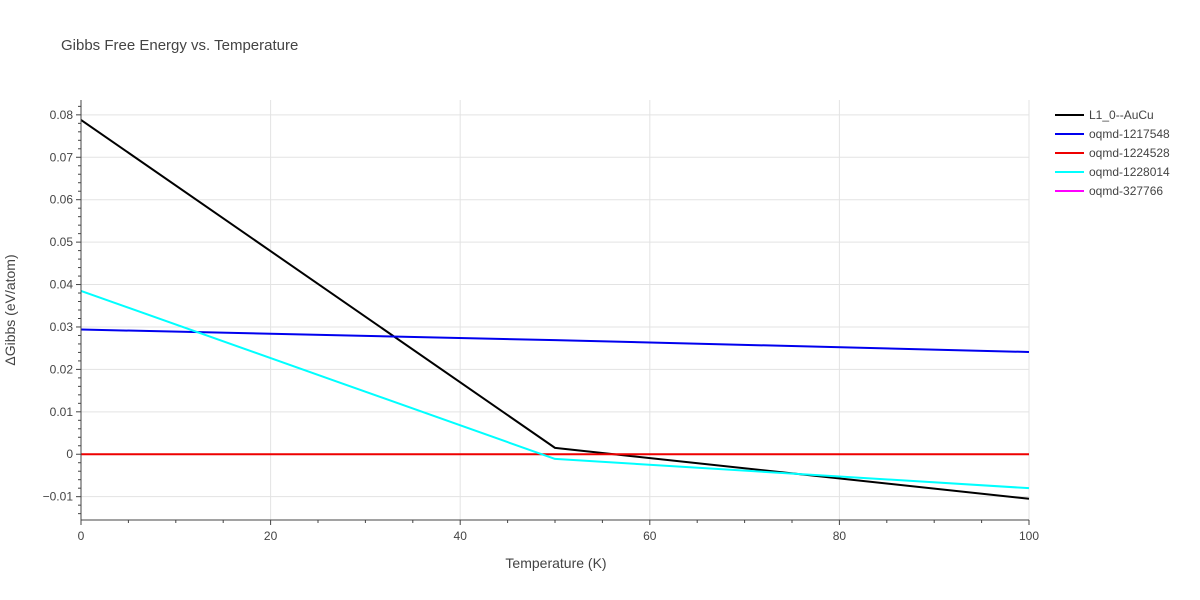  I want to click on y-tick-label: −0.01, so click(58, 497).